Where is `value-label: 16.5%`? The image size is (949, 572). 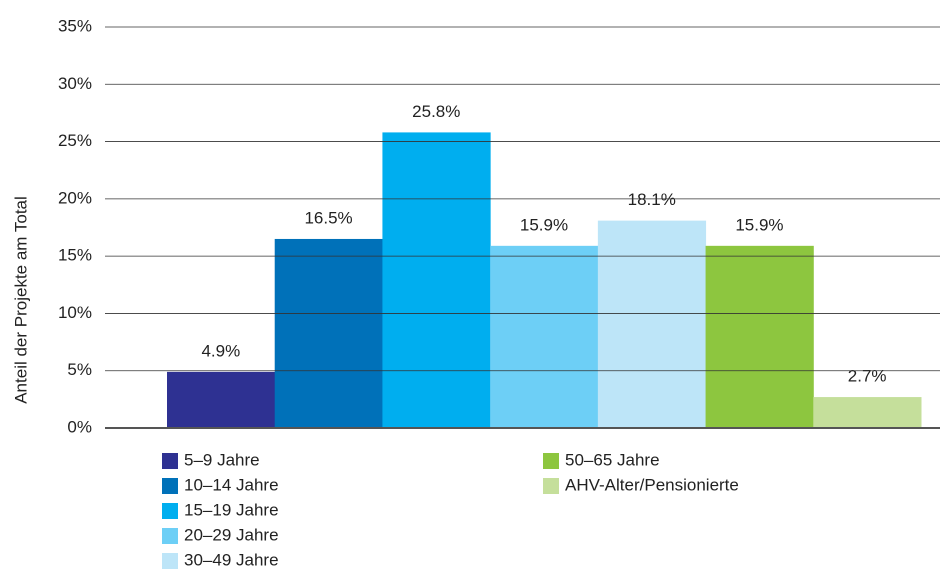 value-label: 16.5% is located at coordinates (328, 217).